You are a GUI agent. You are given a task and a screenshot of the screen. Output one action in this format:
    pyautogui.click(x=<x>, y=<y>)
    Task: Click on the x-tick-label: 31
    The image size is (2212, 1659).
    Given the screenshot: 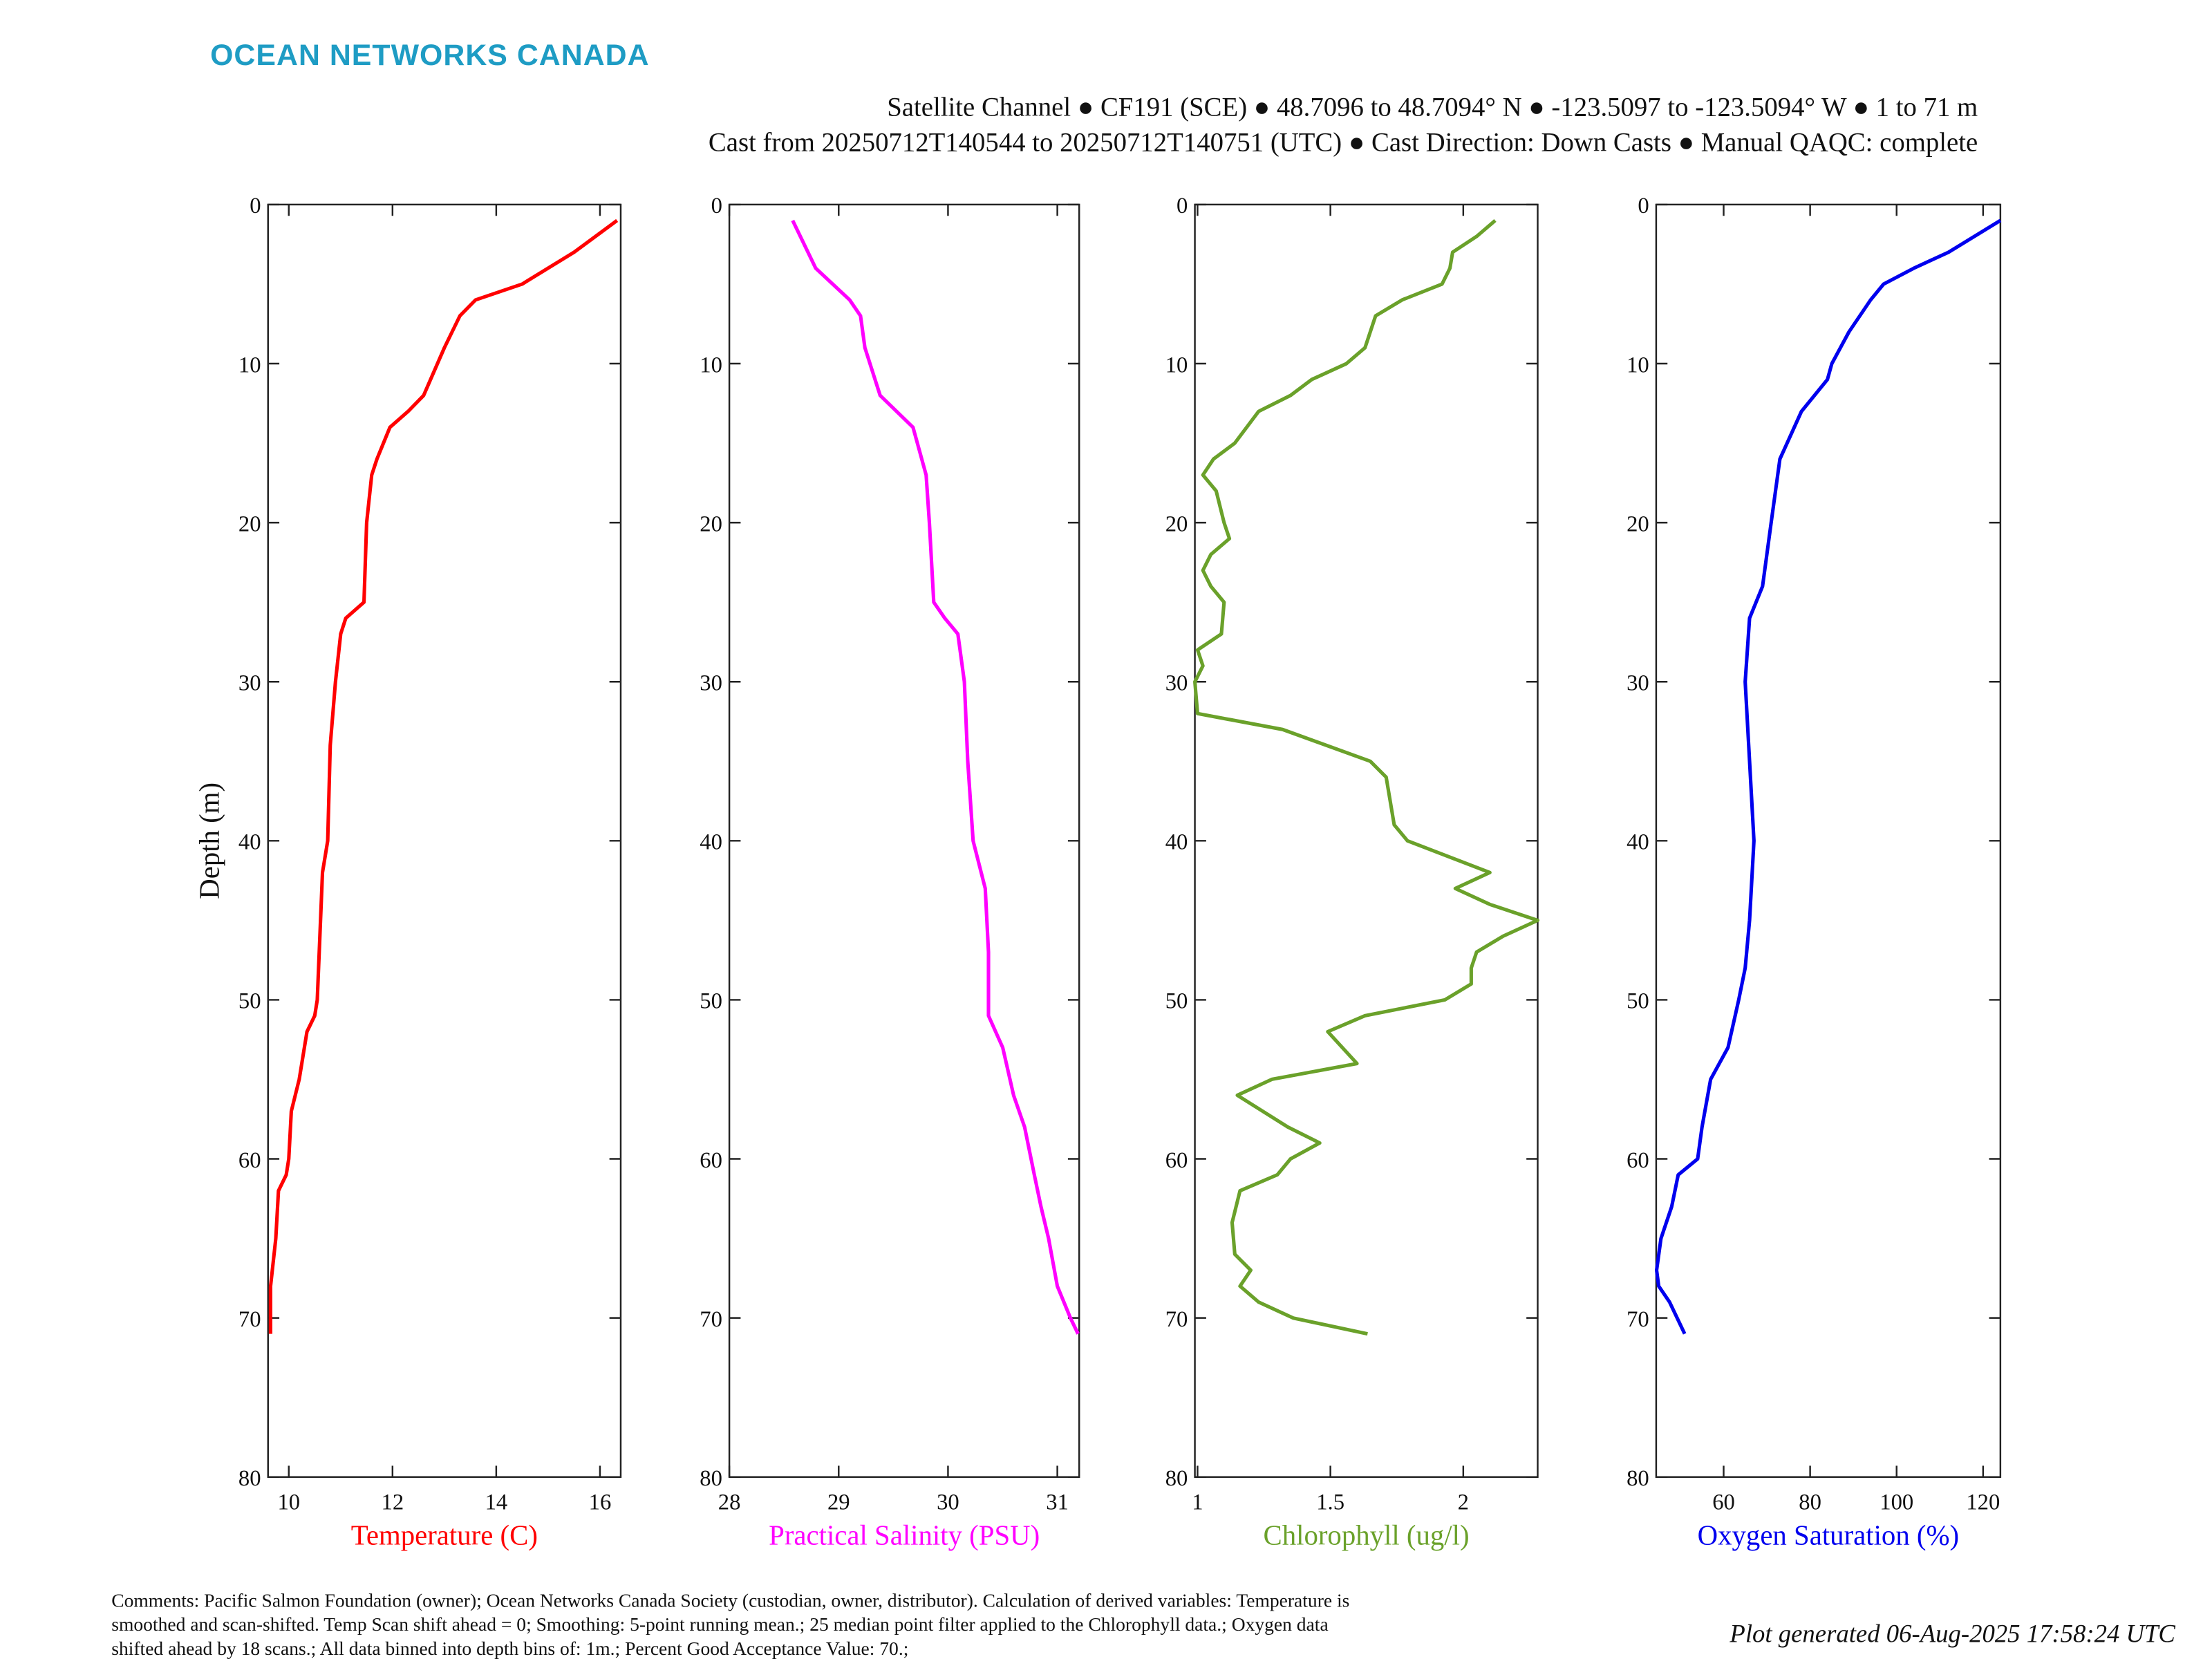 What is the action you would take?
    pyautogui.click(x=1057, y=1502)
    